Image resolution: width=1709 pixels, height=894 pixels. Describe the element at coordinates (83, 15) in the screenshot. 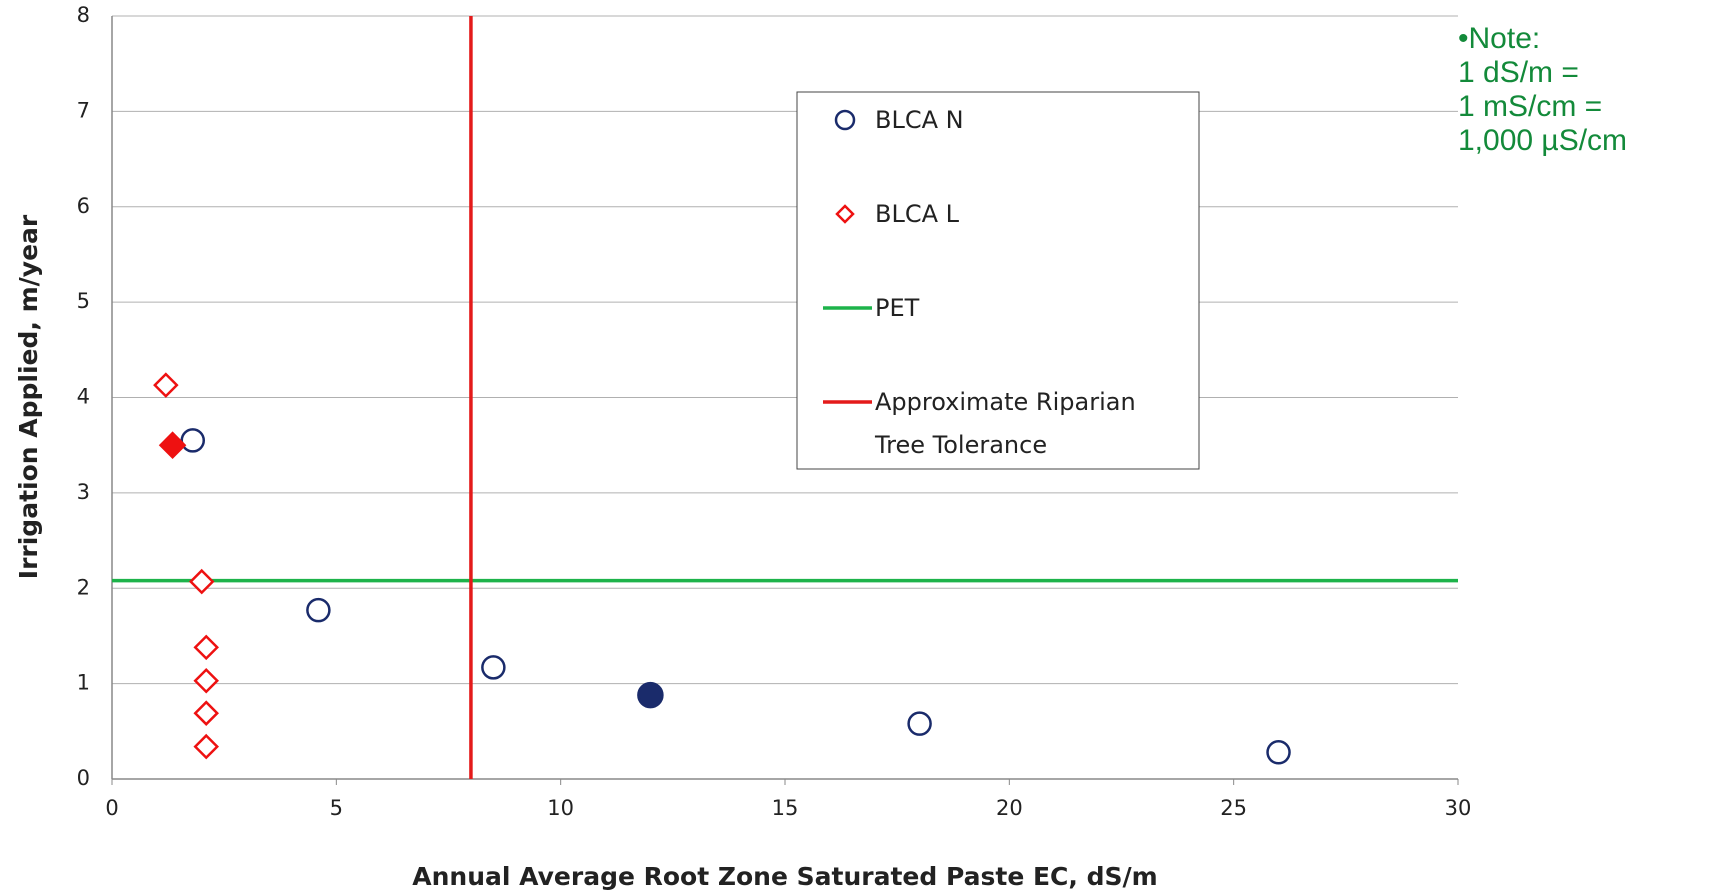

I see `y-tick-label: 8` at that location.